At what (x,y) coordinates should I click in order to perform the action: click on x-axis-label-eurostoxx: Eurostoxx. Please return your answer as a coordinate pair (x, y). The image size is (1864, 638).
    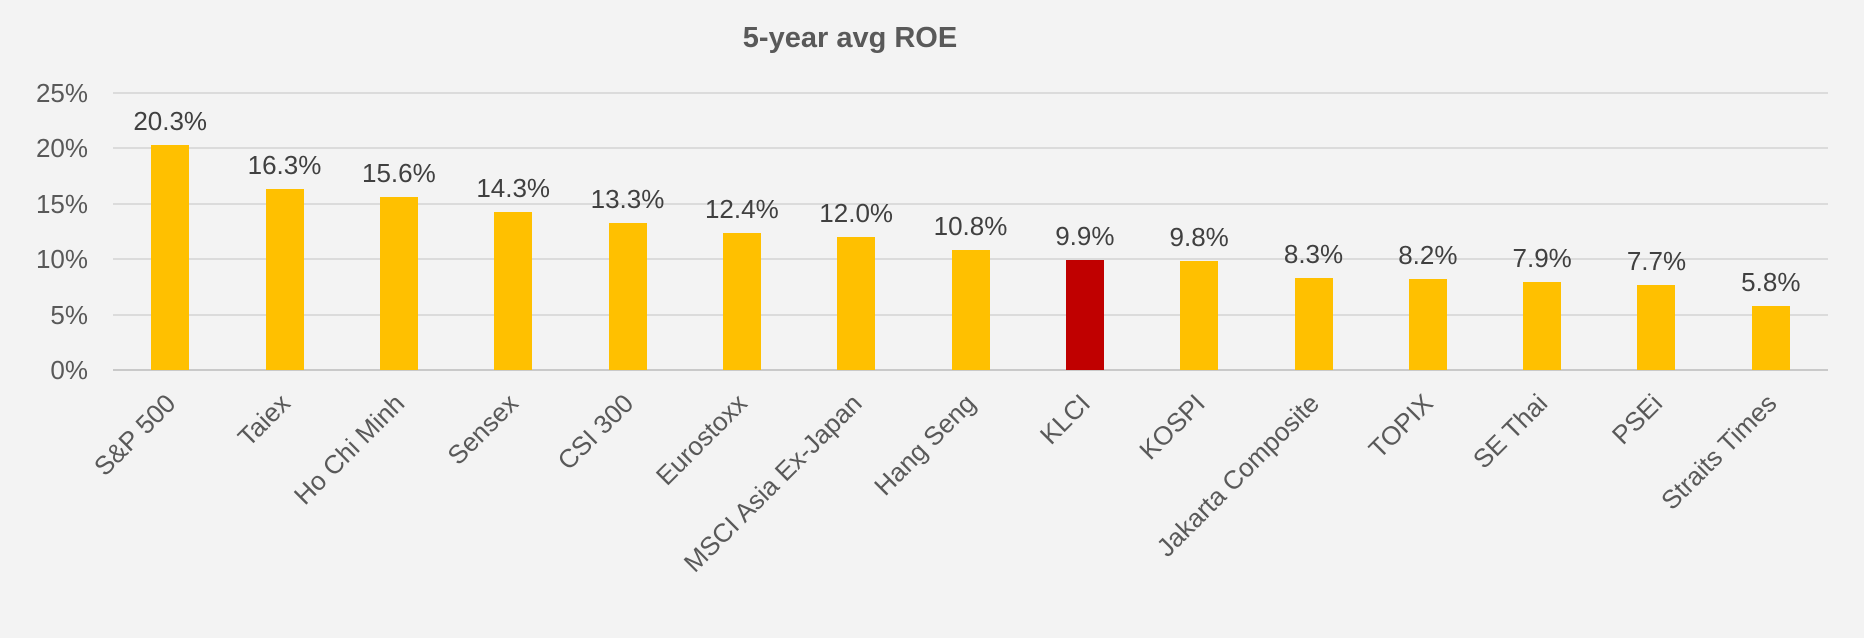
    Looking at the image, I should click on (702, 439).